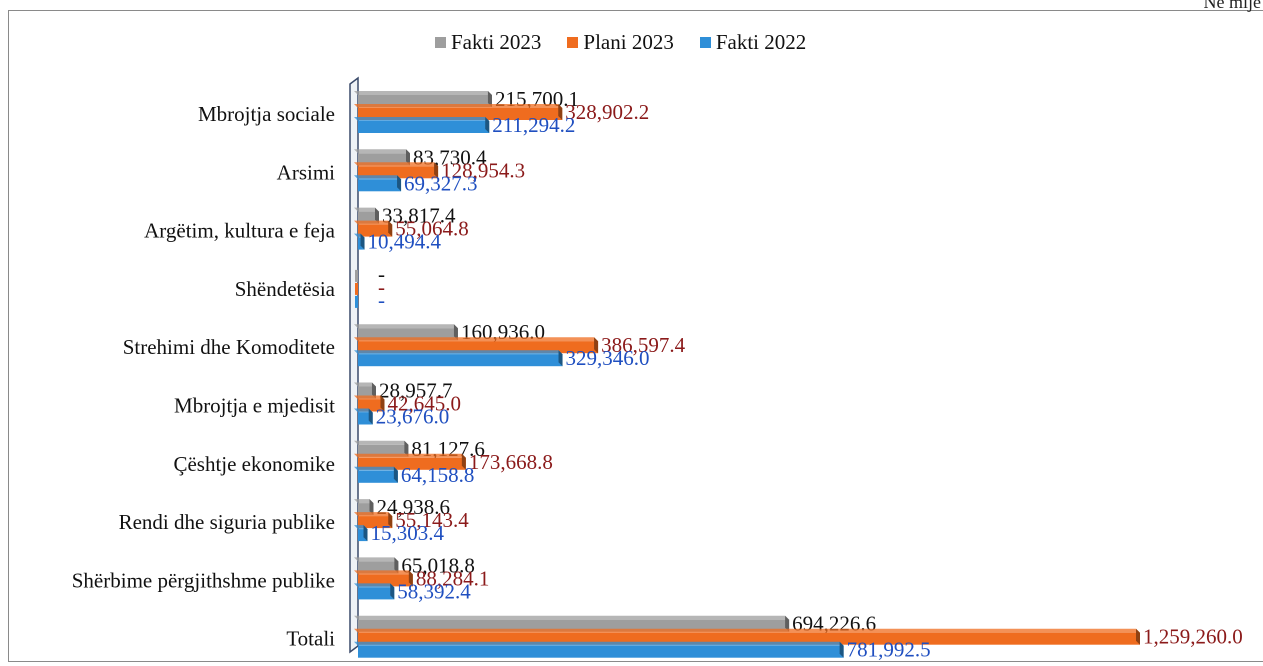 The width and height of the screenshot is (1263, 666). I want to click on data-label-plani-2023-7: 55,143.4, so click(432, 520).